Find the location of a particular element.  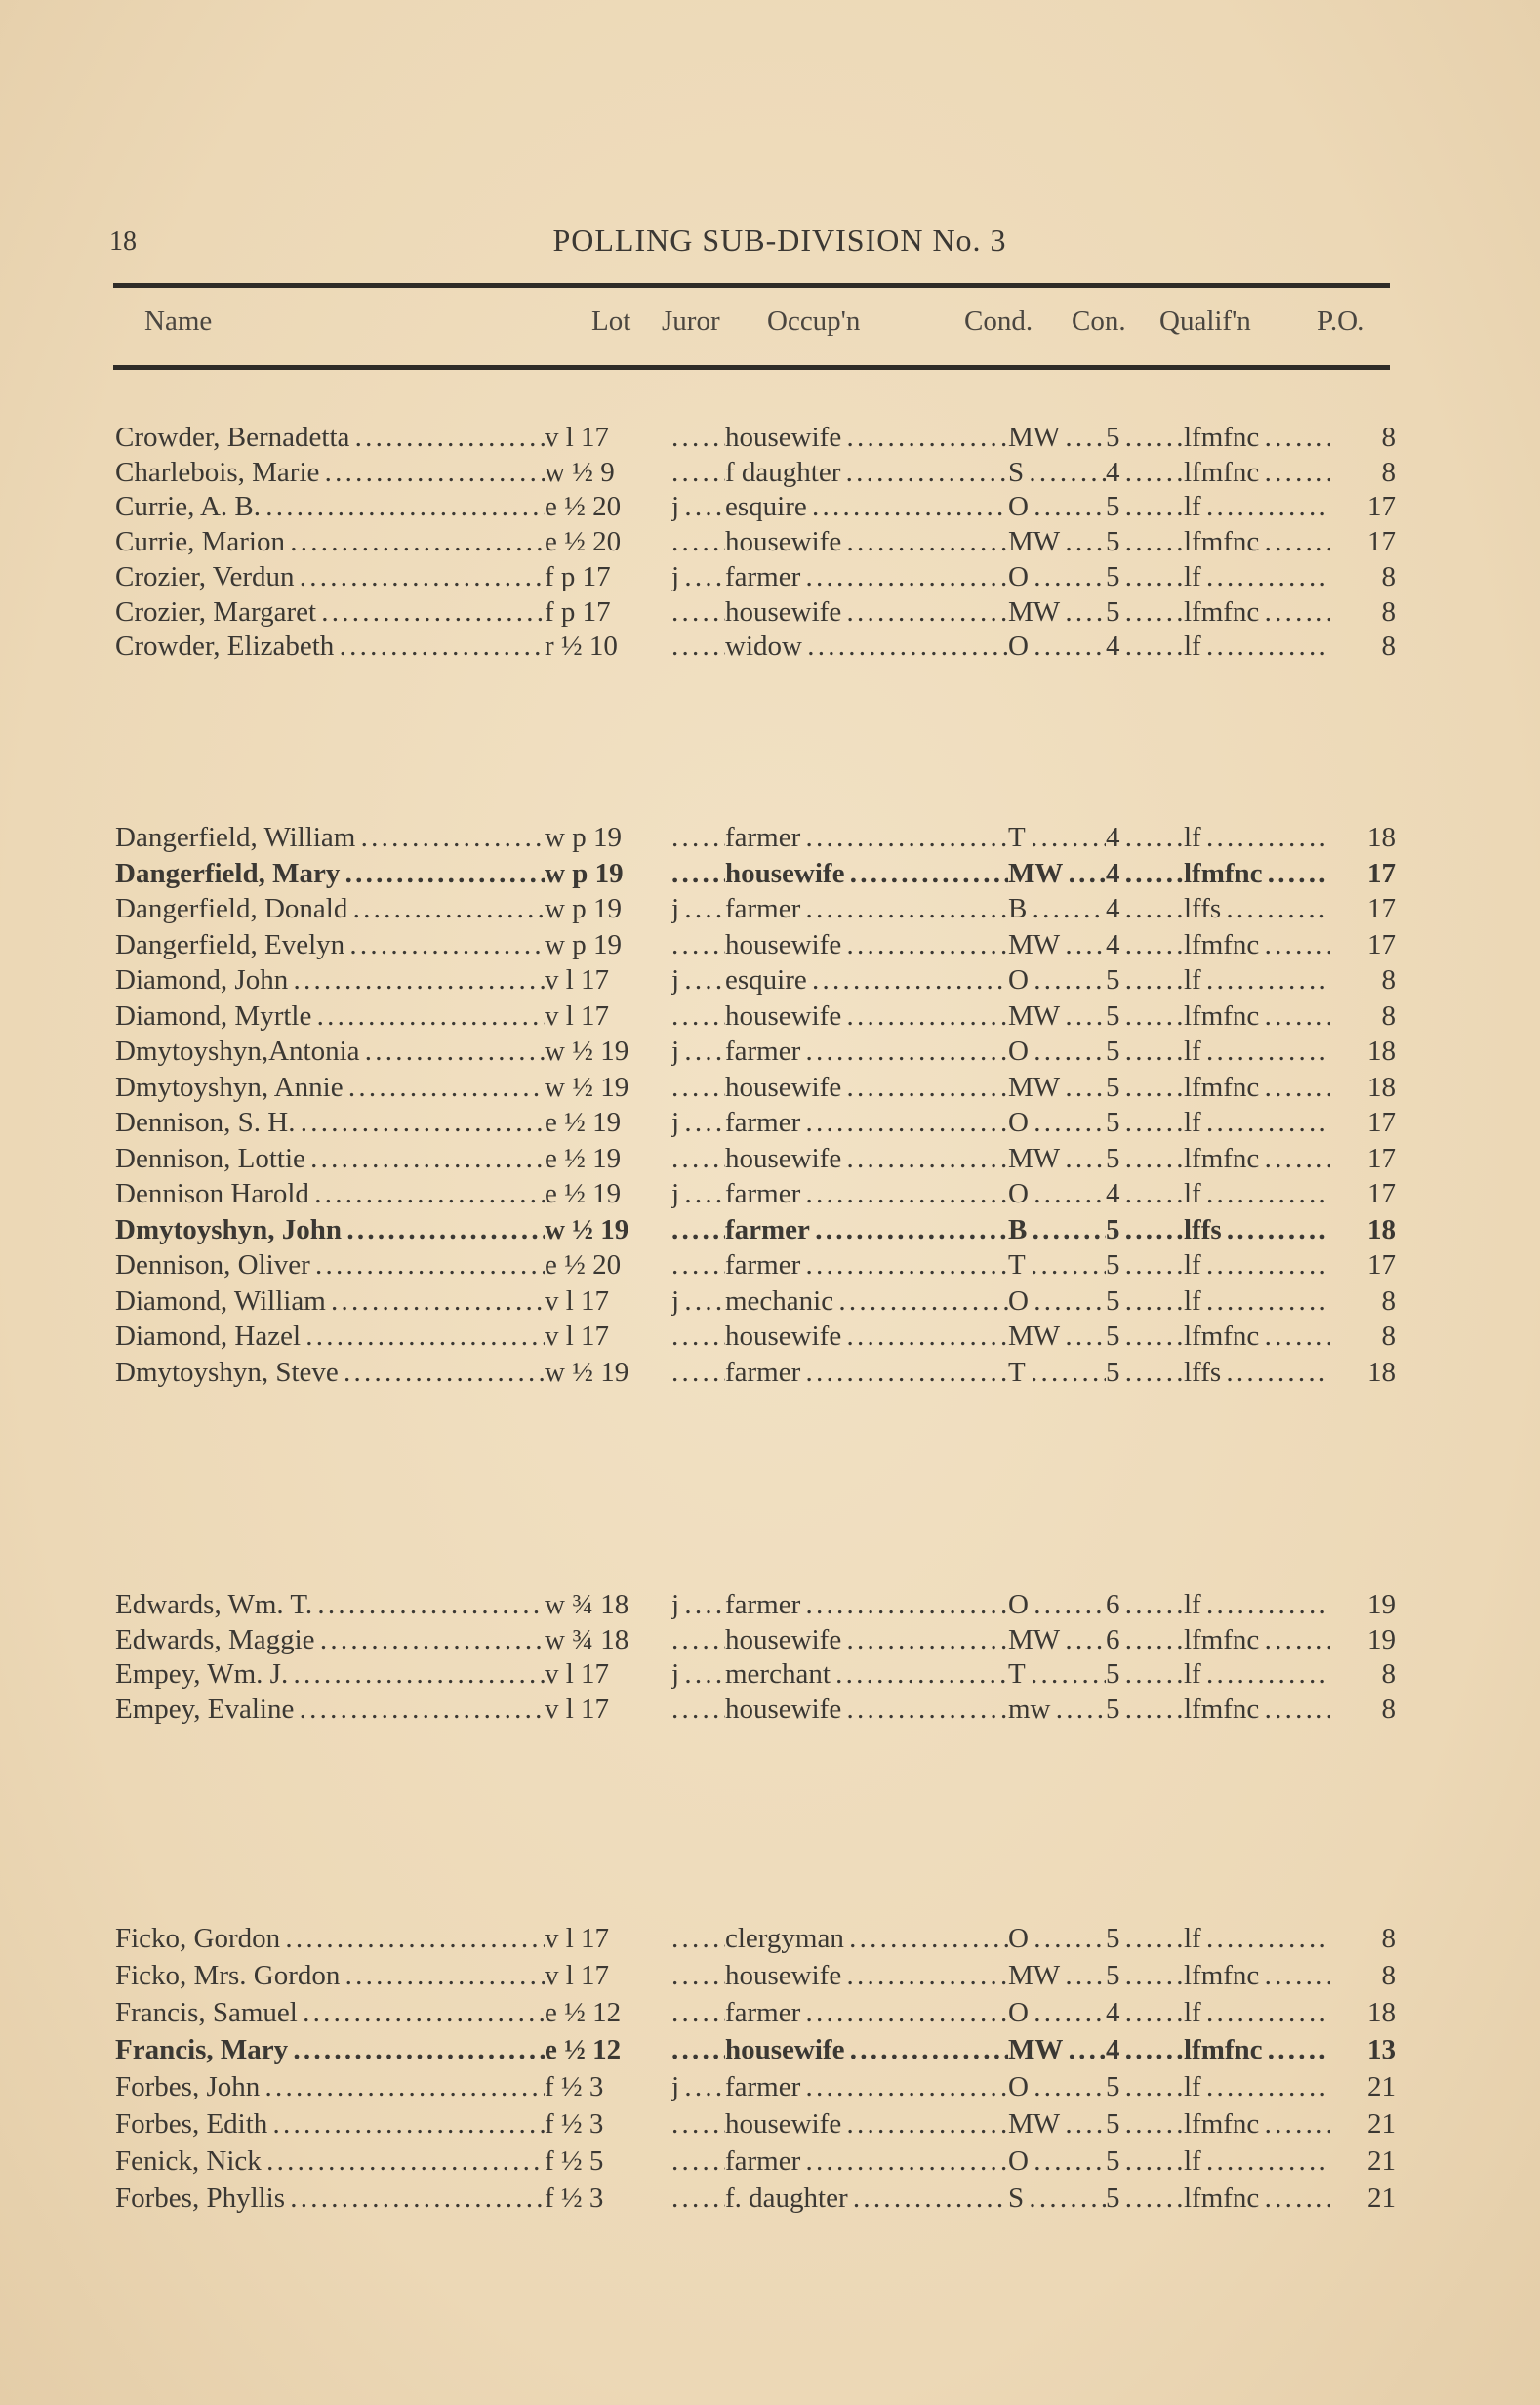

voter-name: Francis, Samuel is located at coordinates (330, 2013).